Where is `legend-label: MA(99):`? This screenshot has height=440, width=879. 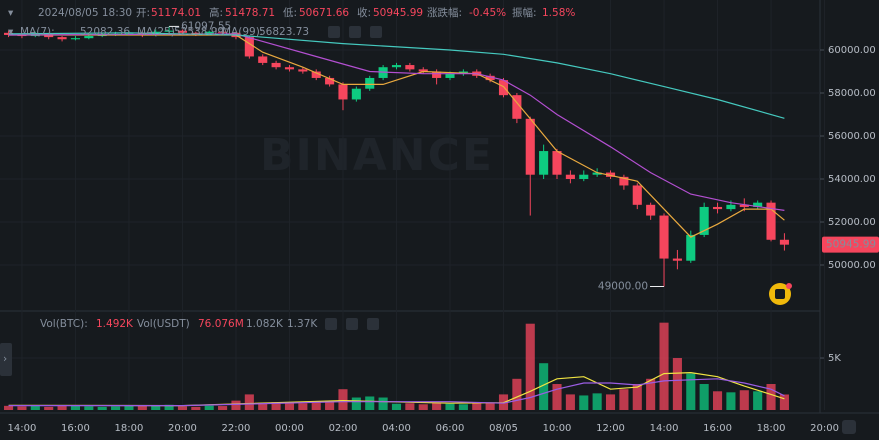
legend-label: MA(99): is located at coordinates (242, 32).